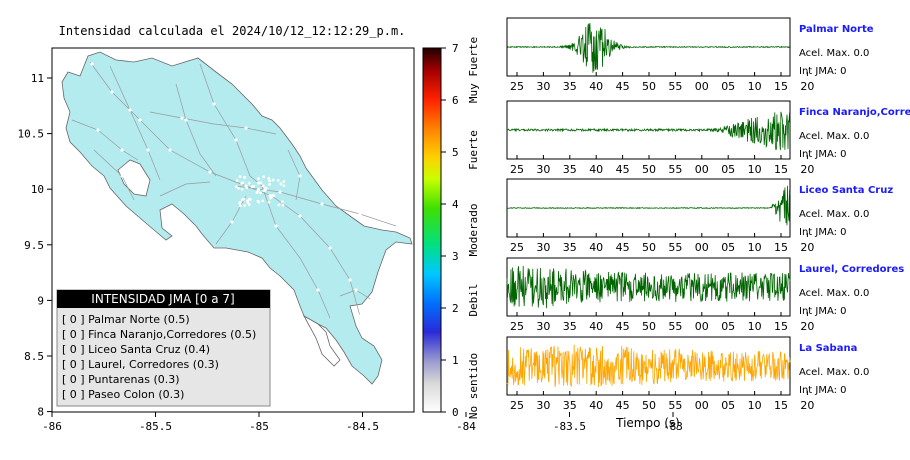  I want to click on waveform-x-tick-label: 50, so click(649, 169).